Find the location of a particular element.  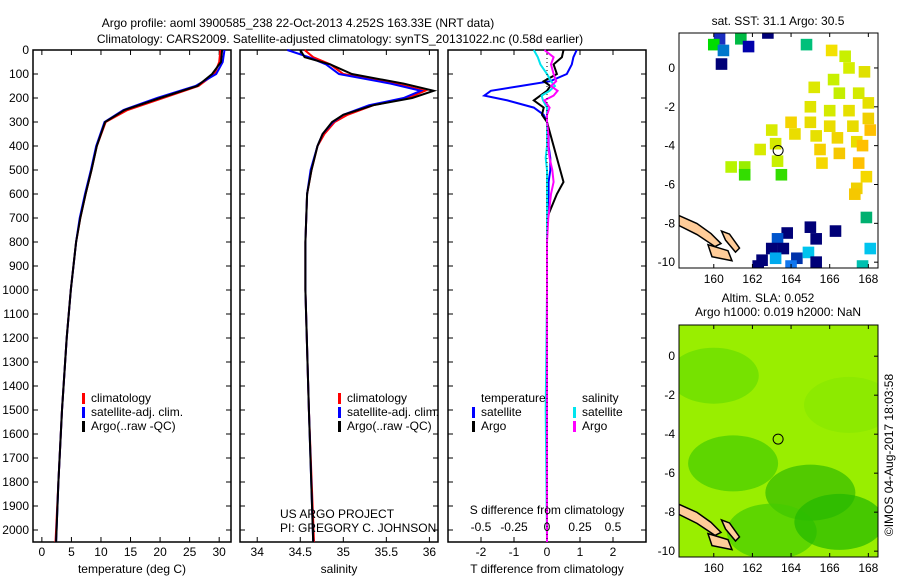

sla-map-title-2: Argo h1000: 0.019 h2000: NaN is located at coordinates (778, 312).